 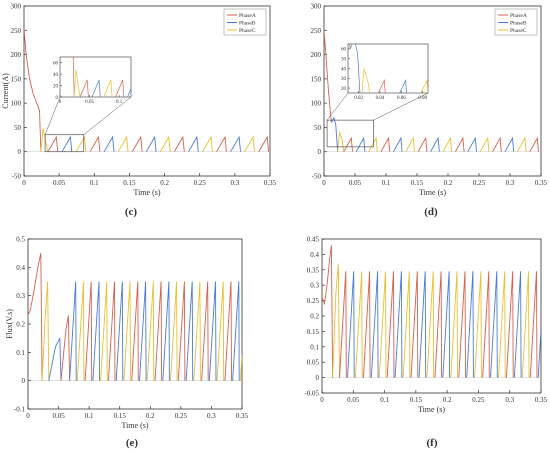 What do you see at coordinates (52, 116) in the screenshot?
I see `zoom-connector` at bounding box center [52, 116].